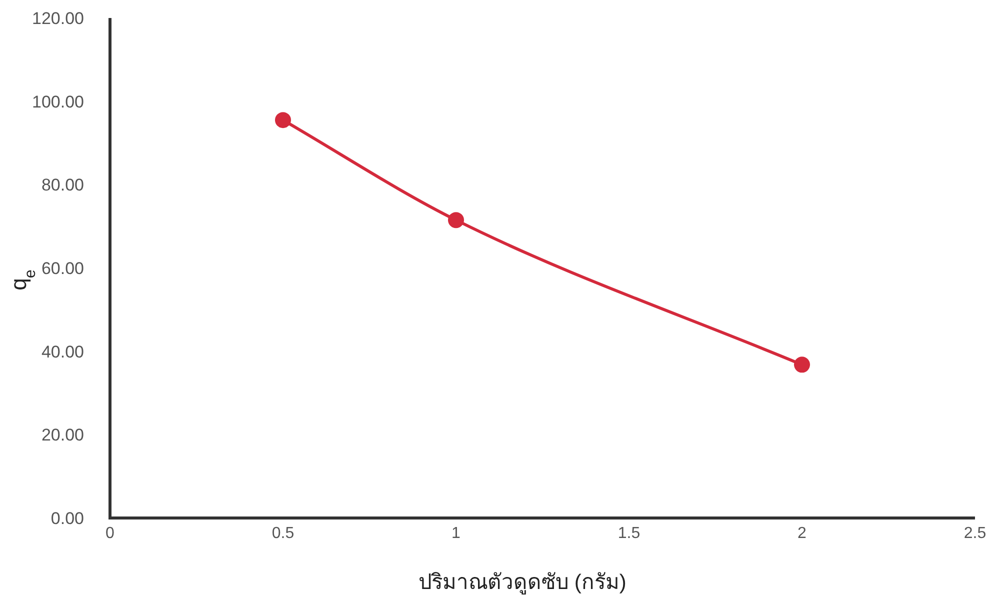 The width and height of the screenshot is (993, 609). What do you see at coordinates (62, 352) in the screenshot?
I see `y-tick-label: 40.00` at bounding box center [62, 352].